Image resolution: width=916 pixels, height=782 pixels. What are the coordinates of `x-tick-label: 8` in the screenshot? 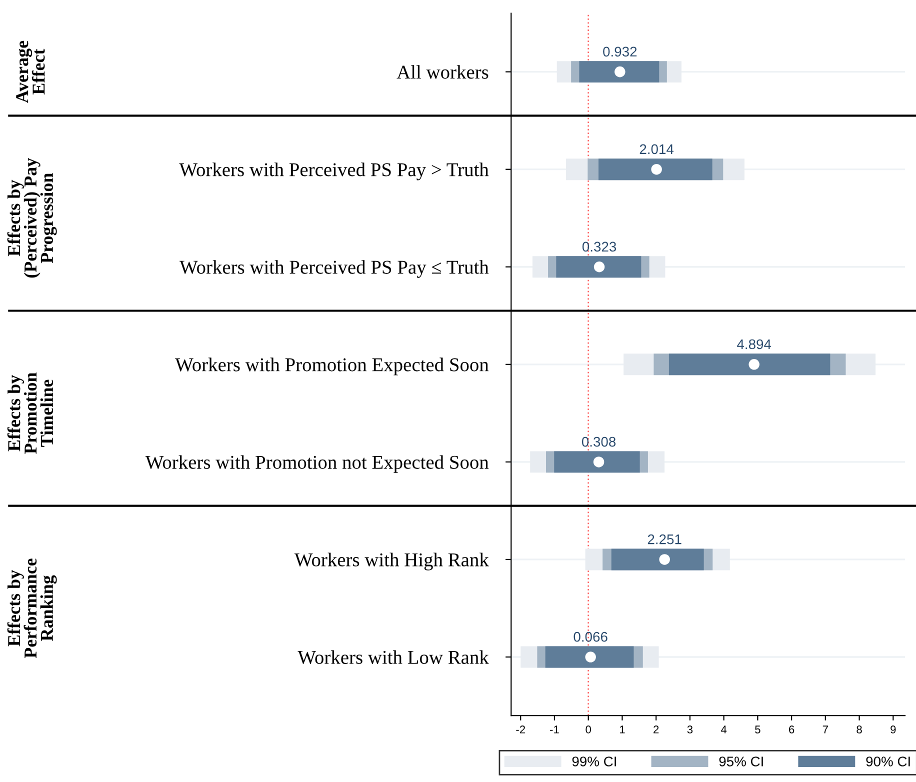 It's located at (859, 730).